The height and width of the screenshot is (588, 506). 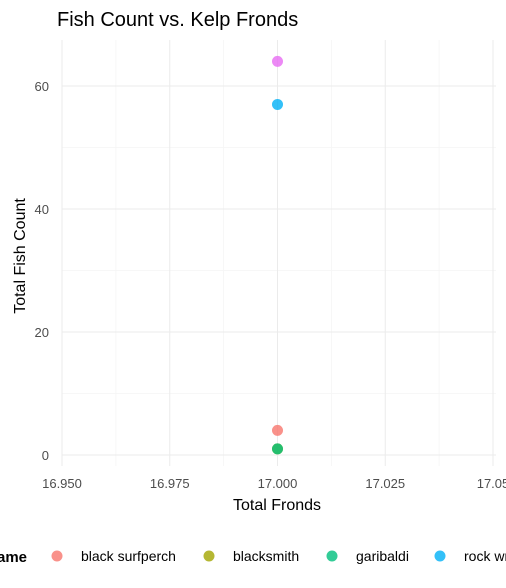 I want to click on y-tick-label: 20, so click(x=42, y=332).